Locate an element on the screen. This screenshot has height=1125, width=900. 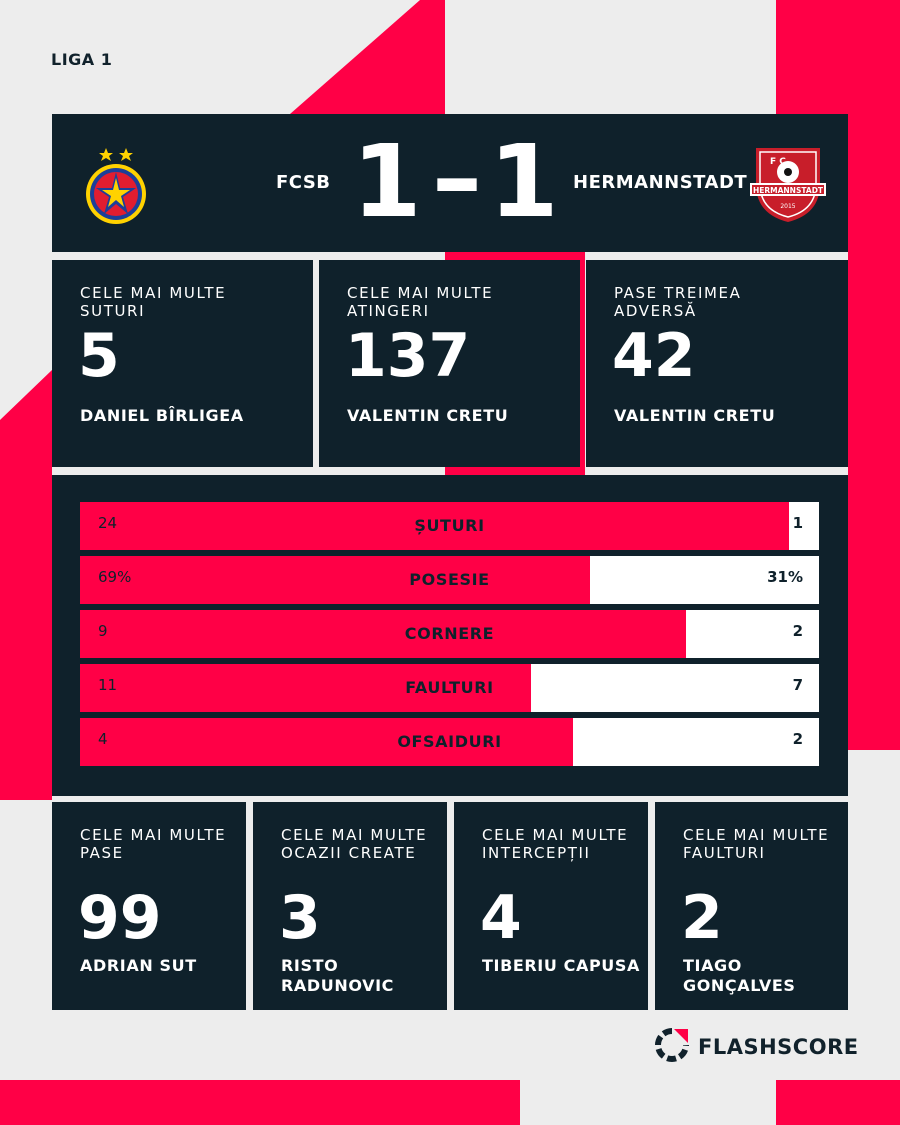
stat-card-most-shots: CELE MAI MULTE SUTURI 5 DANIEL BÎRLIGEA is located at coordinates (182, 363).